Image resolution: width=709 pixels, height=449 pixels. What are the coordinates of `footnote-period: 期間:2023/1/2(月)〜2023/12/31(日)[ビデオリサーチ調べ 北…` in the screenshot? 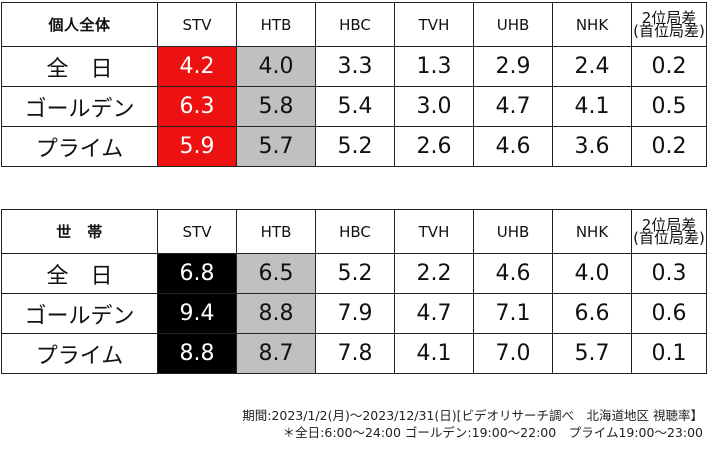 It's located at (472, 415).